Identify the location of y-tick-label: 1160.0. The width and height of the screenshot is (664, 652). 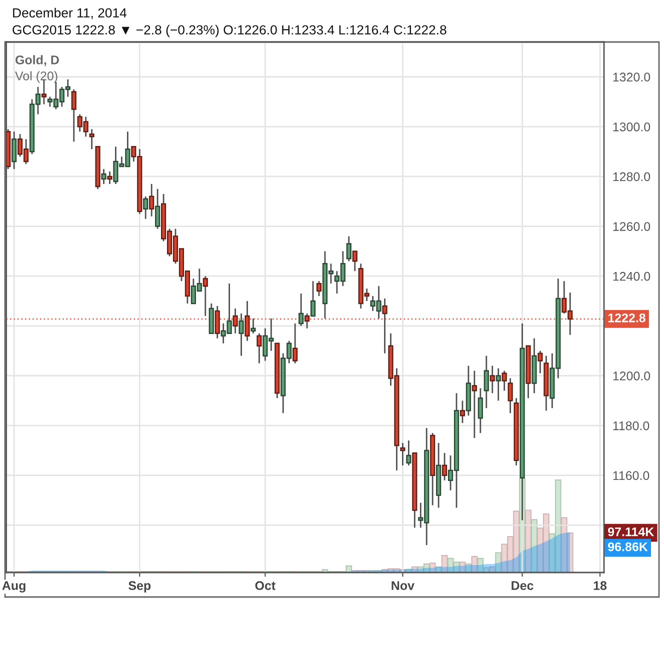
(631, 475).